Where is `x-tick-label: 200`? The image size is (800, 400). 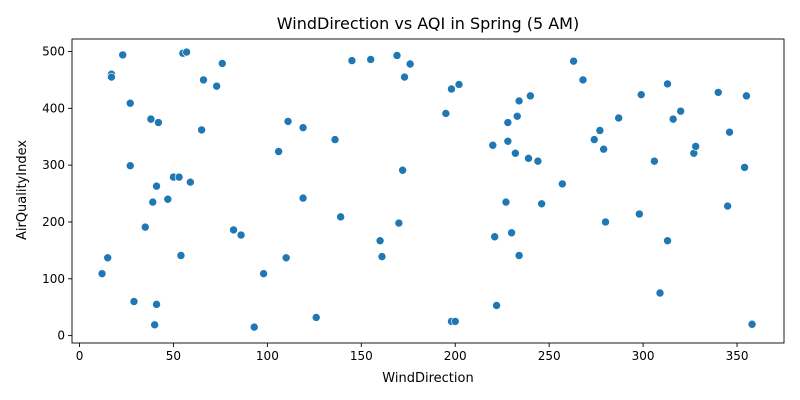 x-tick-label: 200 is located at coordinates (455, 356).